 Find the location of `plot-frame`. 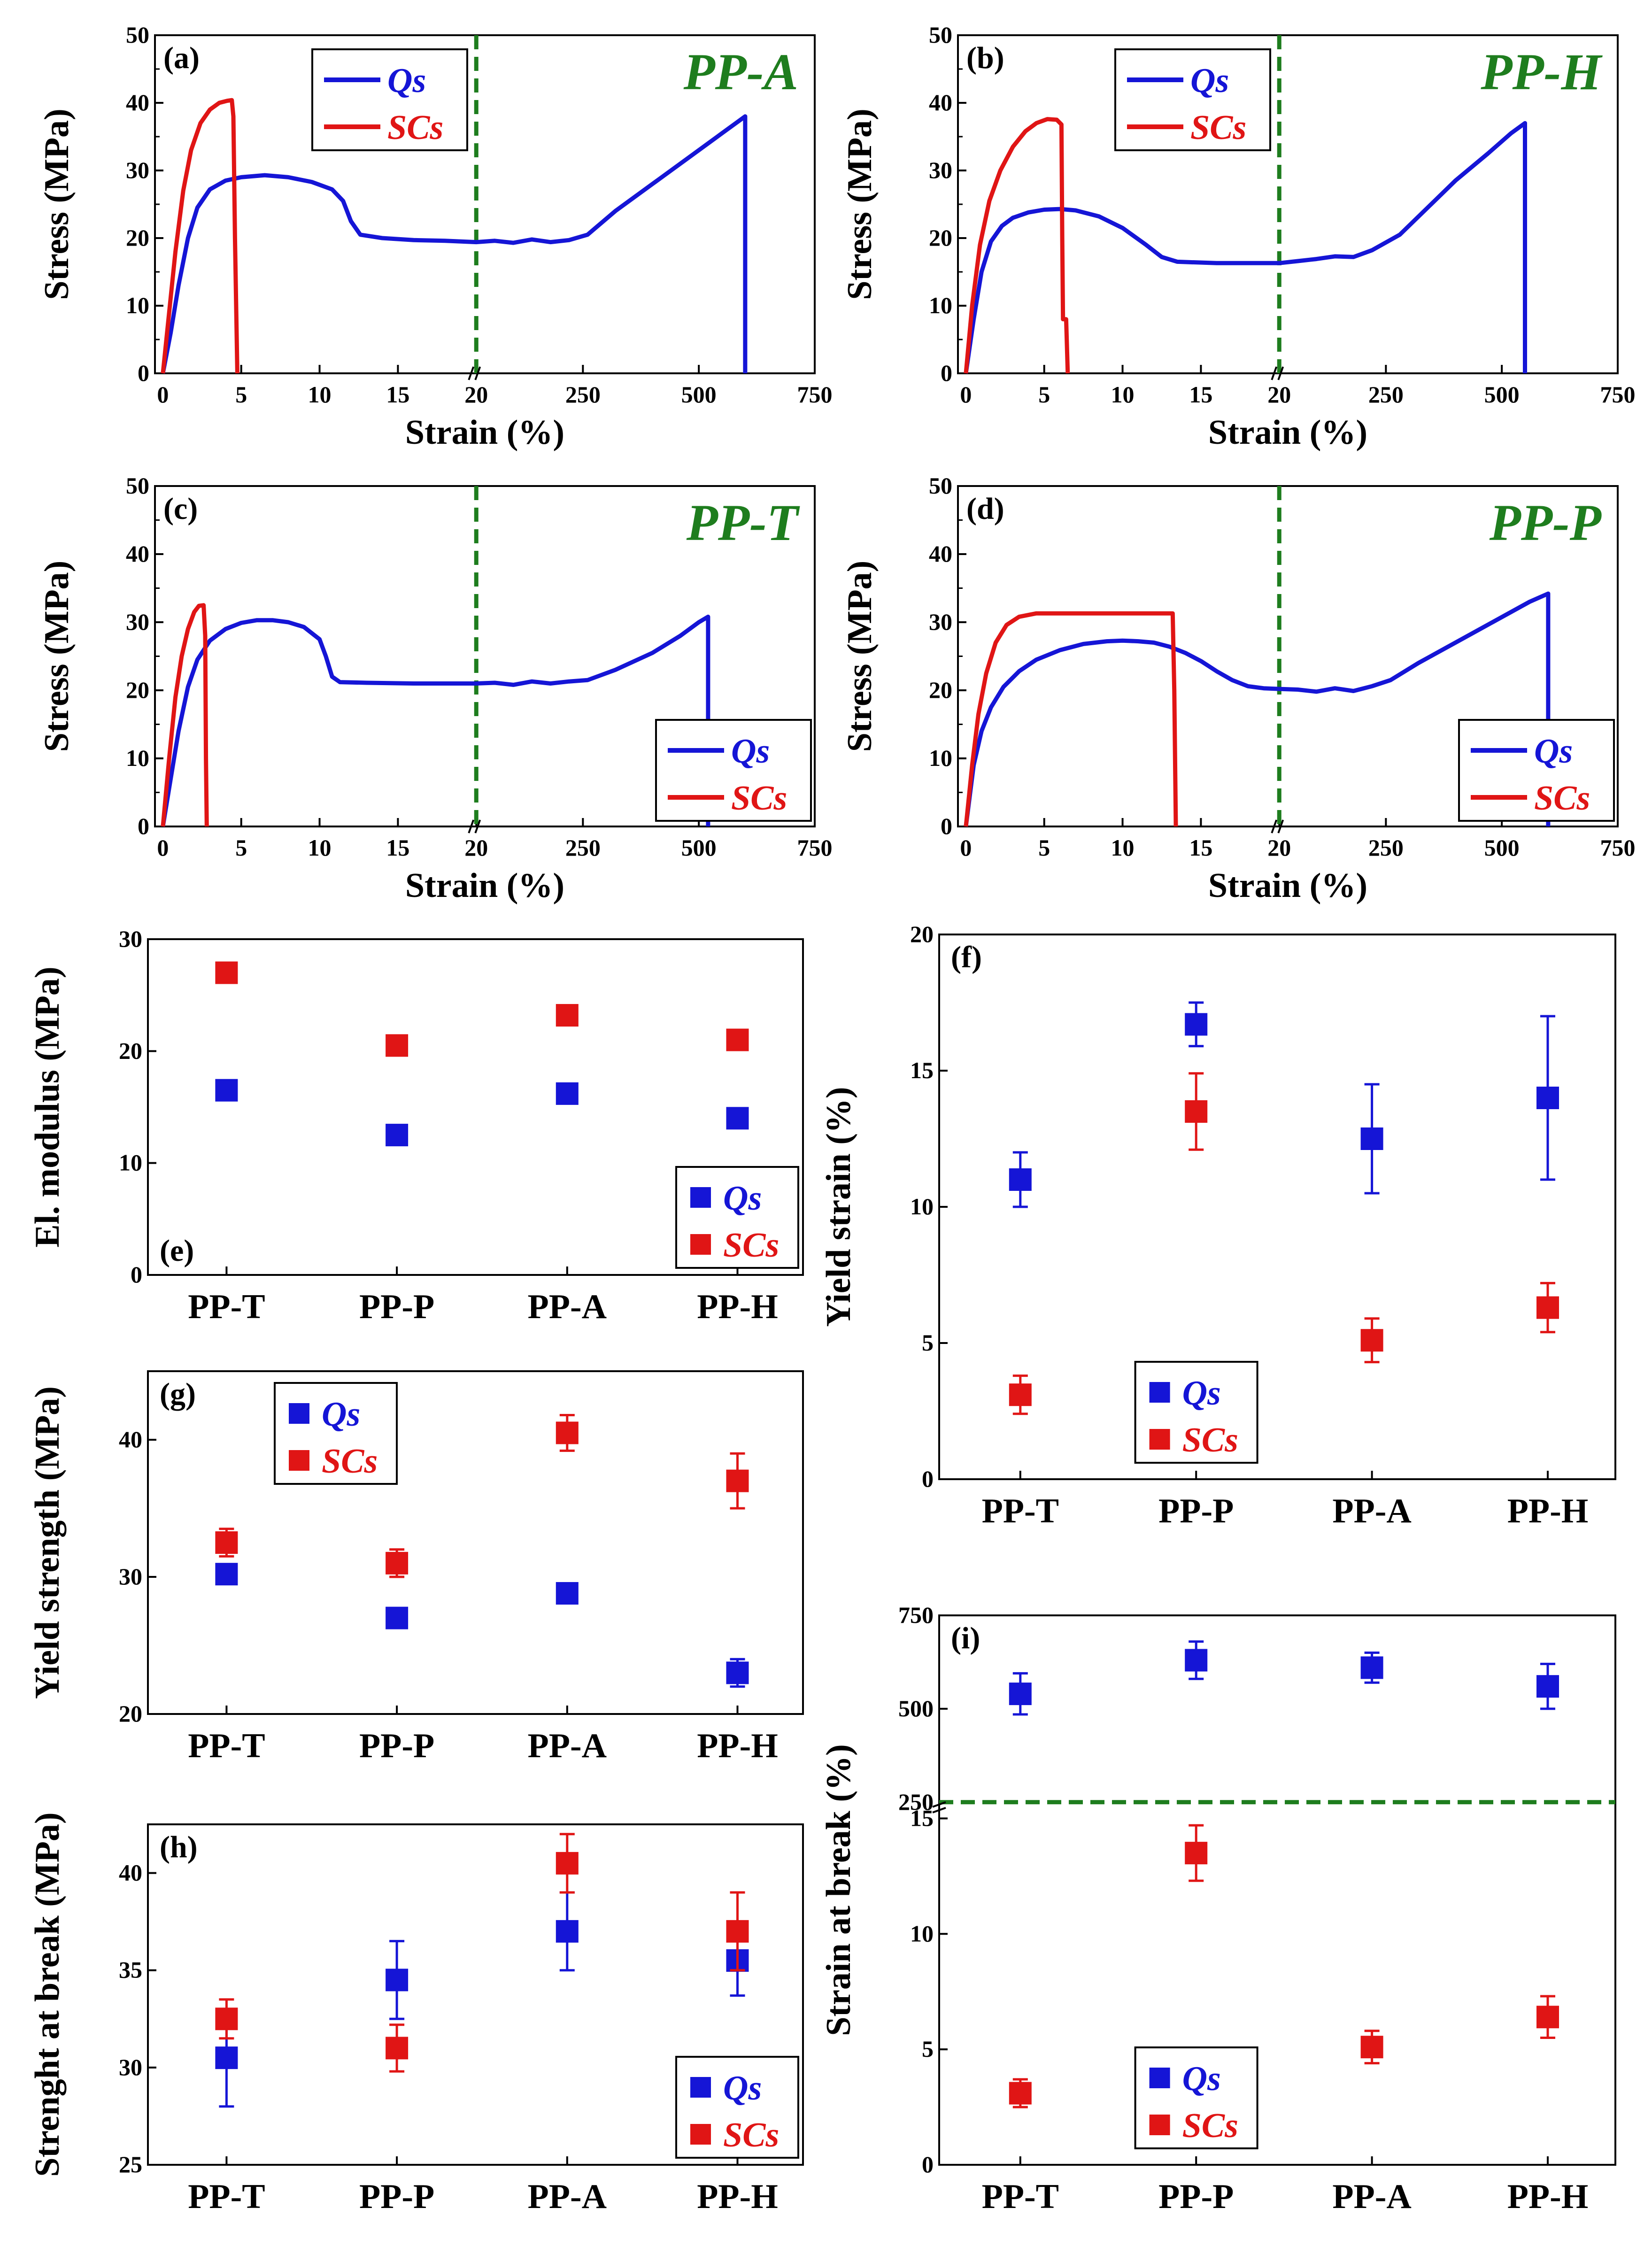

plot-frame is located at coordinates (1277, 1207).